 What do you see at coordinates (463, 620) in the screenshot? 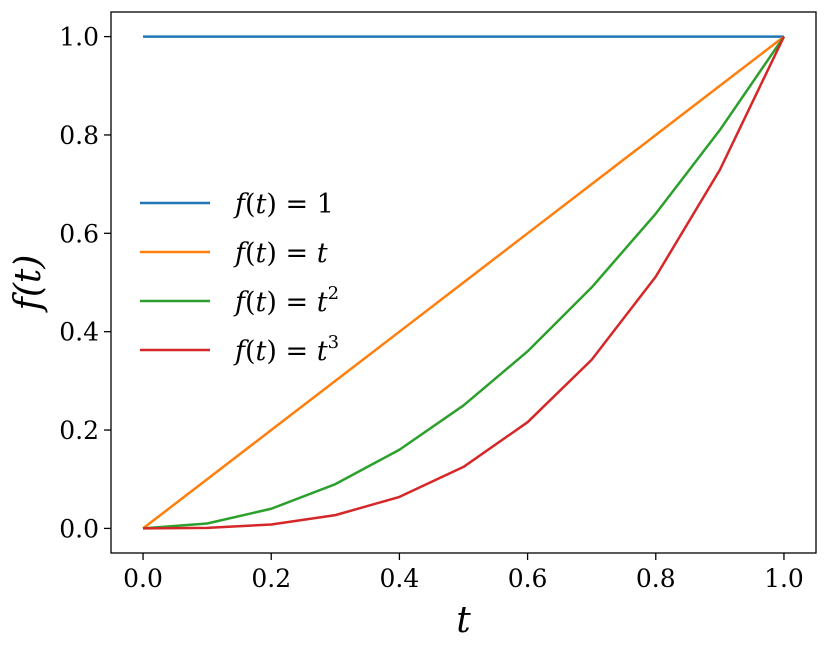
I see `x-axis-label: t` at bounding box center [463, 620].